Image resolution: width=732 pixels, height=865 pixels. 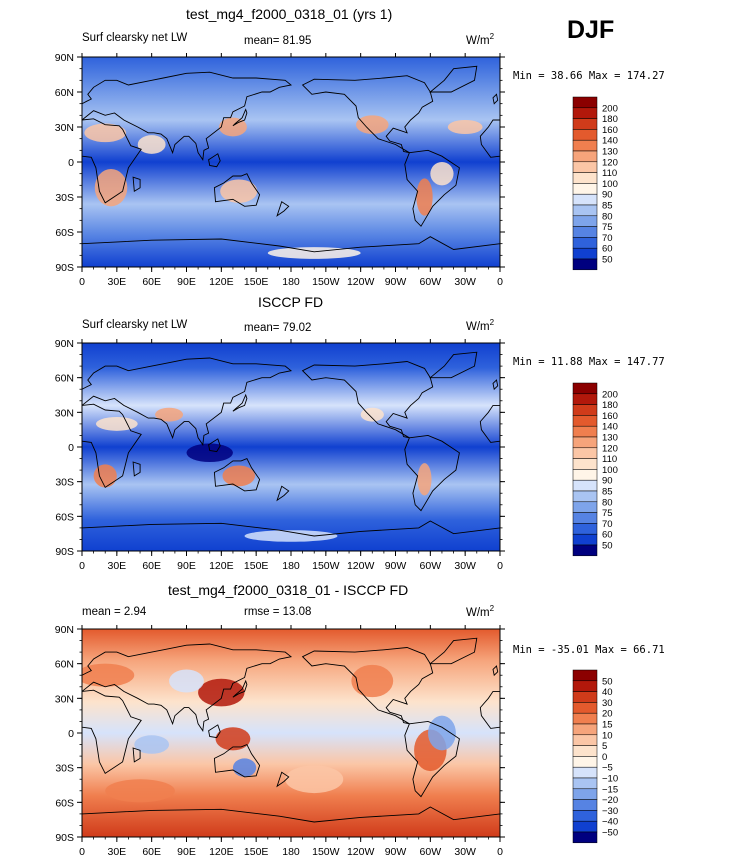 What do you see at coordinates (480, 611) in the screenshot?
I see `panel-3-units: W/m2` at bounding box center [480, 611].